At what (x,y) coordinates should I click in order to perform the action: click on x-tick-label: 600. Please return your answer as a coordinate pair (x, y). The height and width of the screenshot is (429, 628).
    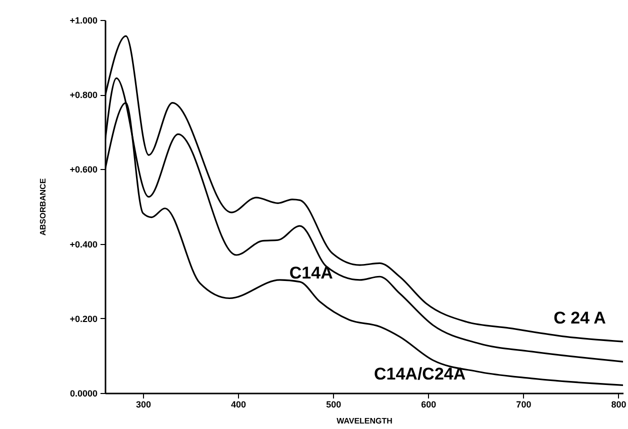
    Looking at the image, I should click on (428, 405).